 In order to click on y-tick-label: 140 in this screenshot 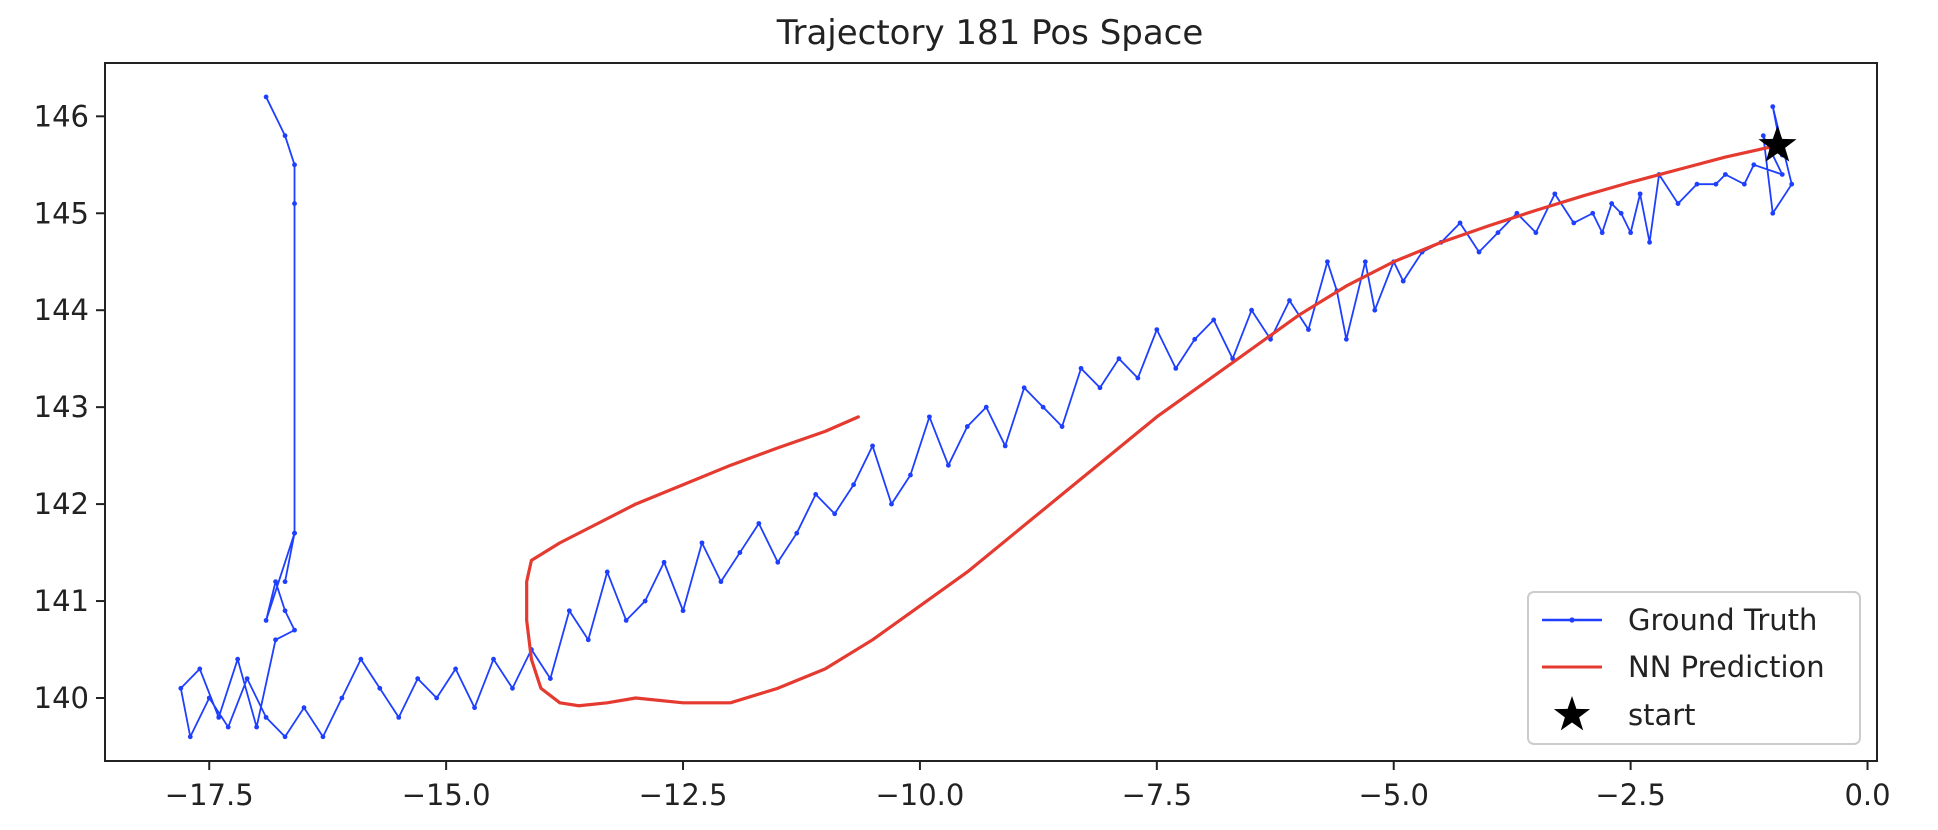, I will do `click(61, 698)`.